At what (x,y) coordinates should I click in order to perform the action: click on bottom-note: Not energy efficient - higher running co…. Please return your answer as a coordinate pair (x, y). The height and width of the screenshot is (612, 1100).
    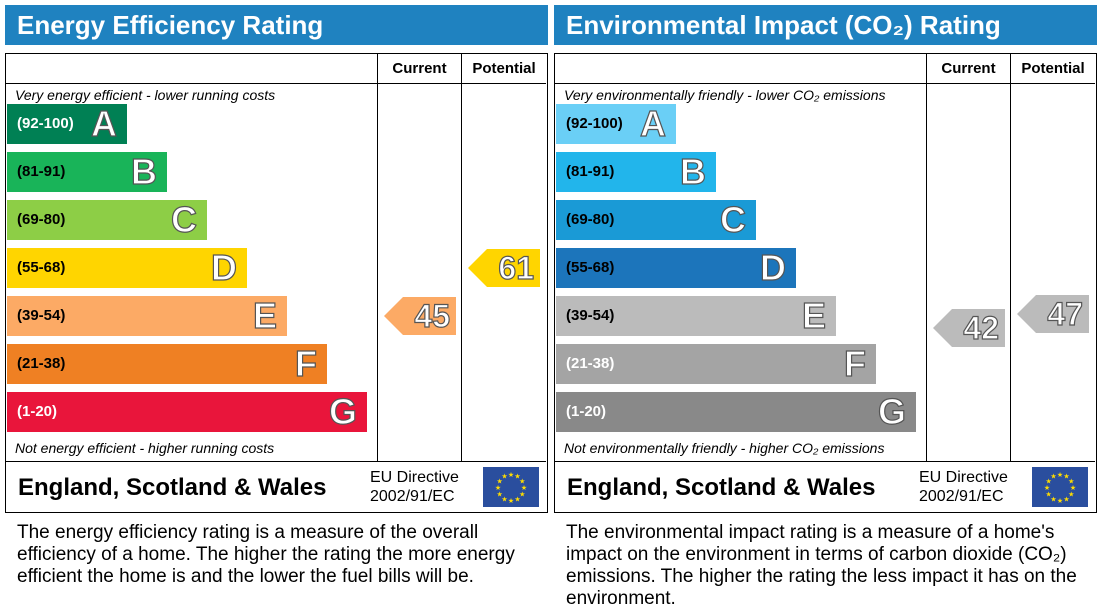
    Looking at the image, I should click on (145, 448).